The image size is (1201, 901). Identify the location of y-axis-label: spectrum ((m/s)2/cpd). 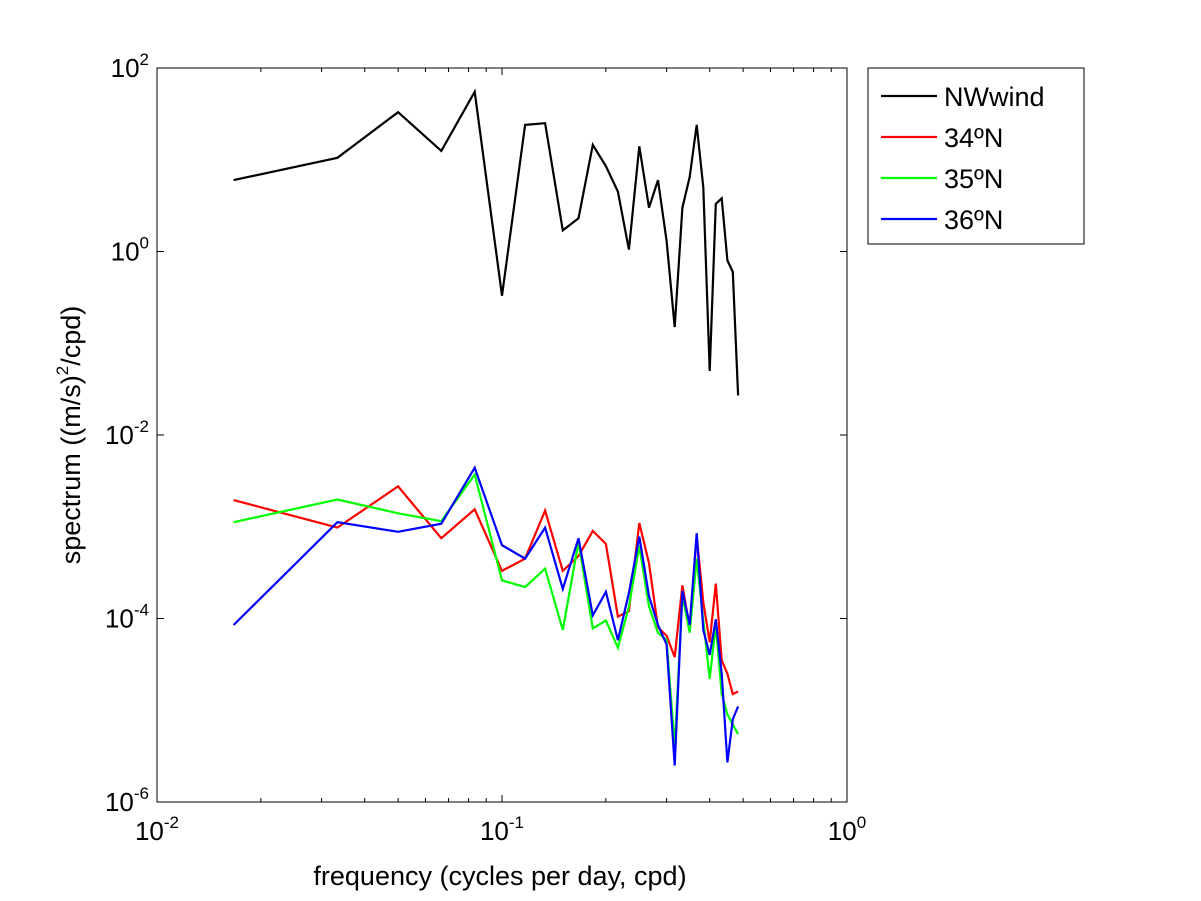
(69, 435).